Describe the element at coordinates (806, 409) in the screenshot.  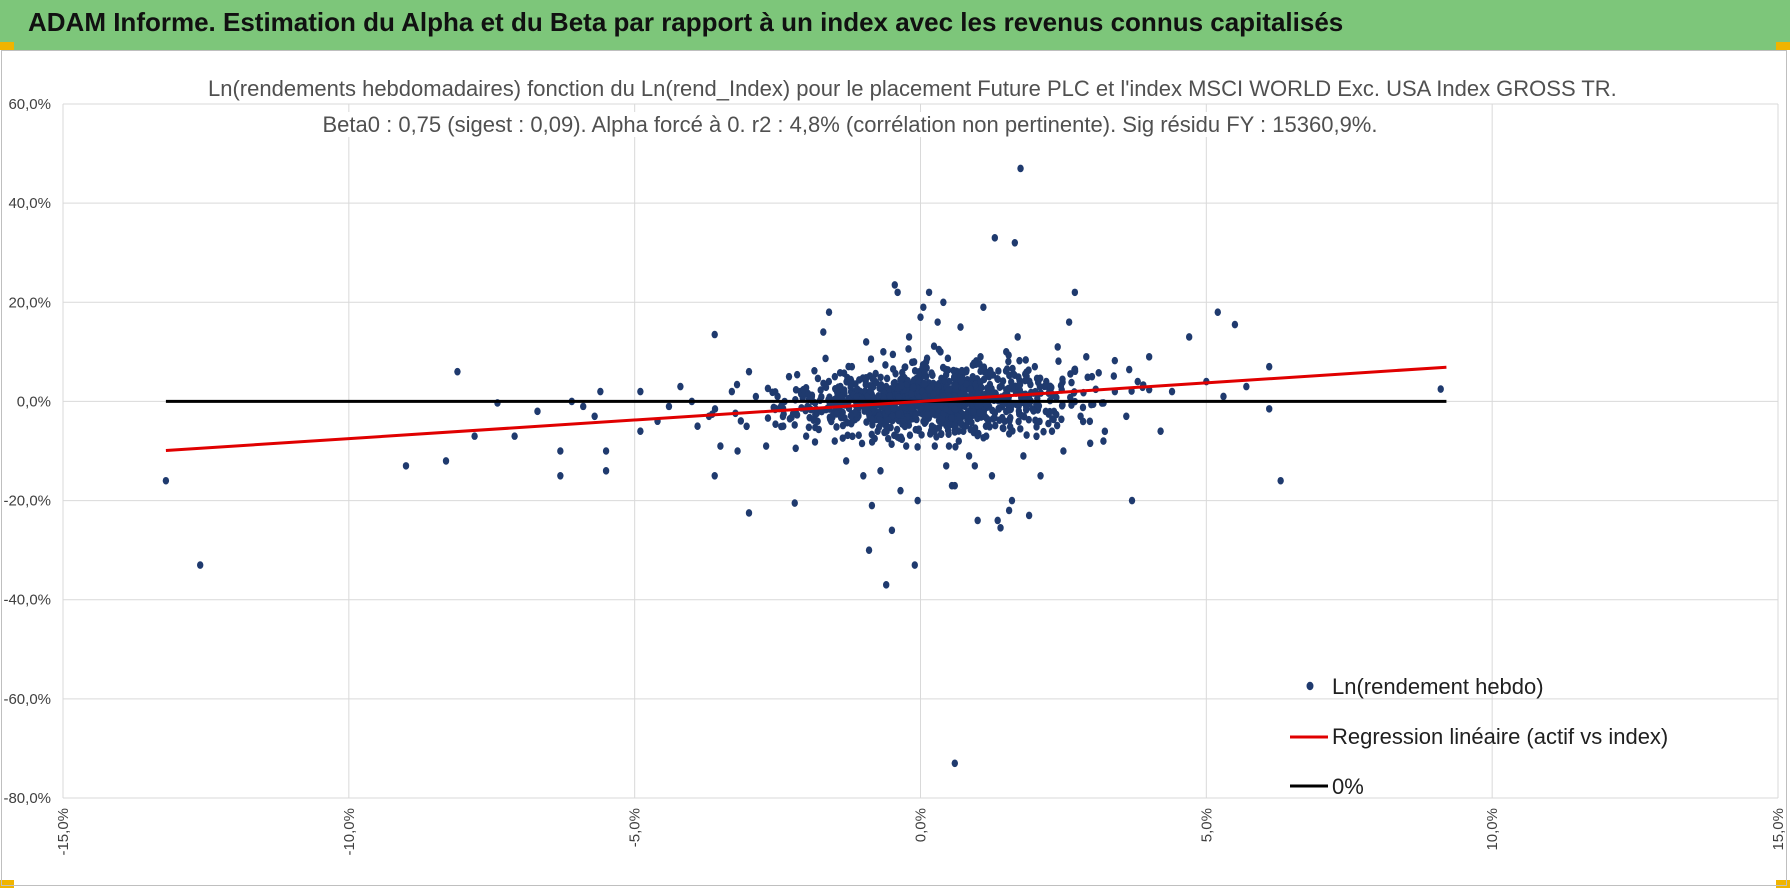
I see `regression-line` at that location.